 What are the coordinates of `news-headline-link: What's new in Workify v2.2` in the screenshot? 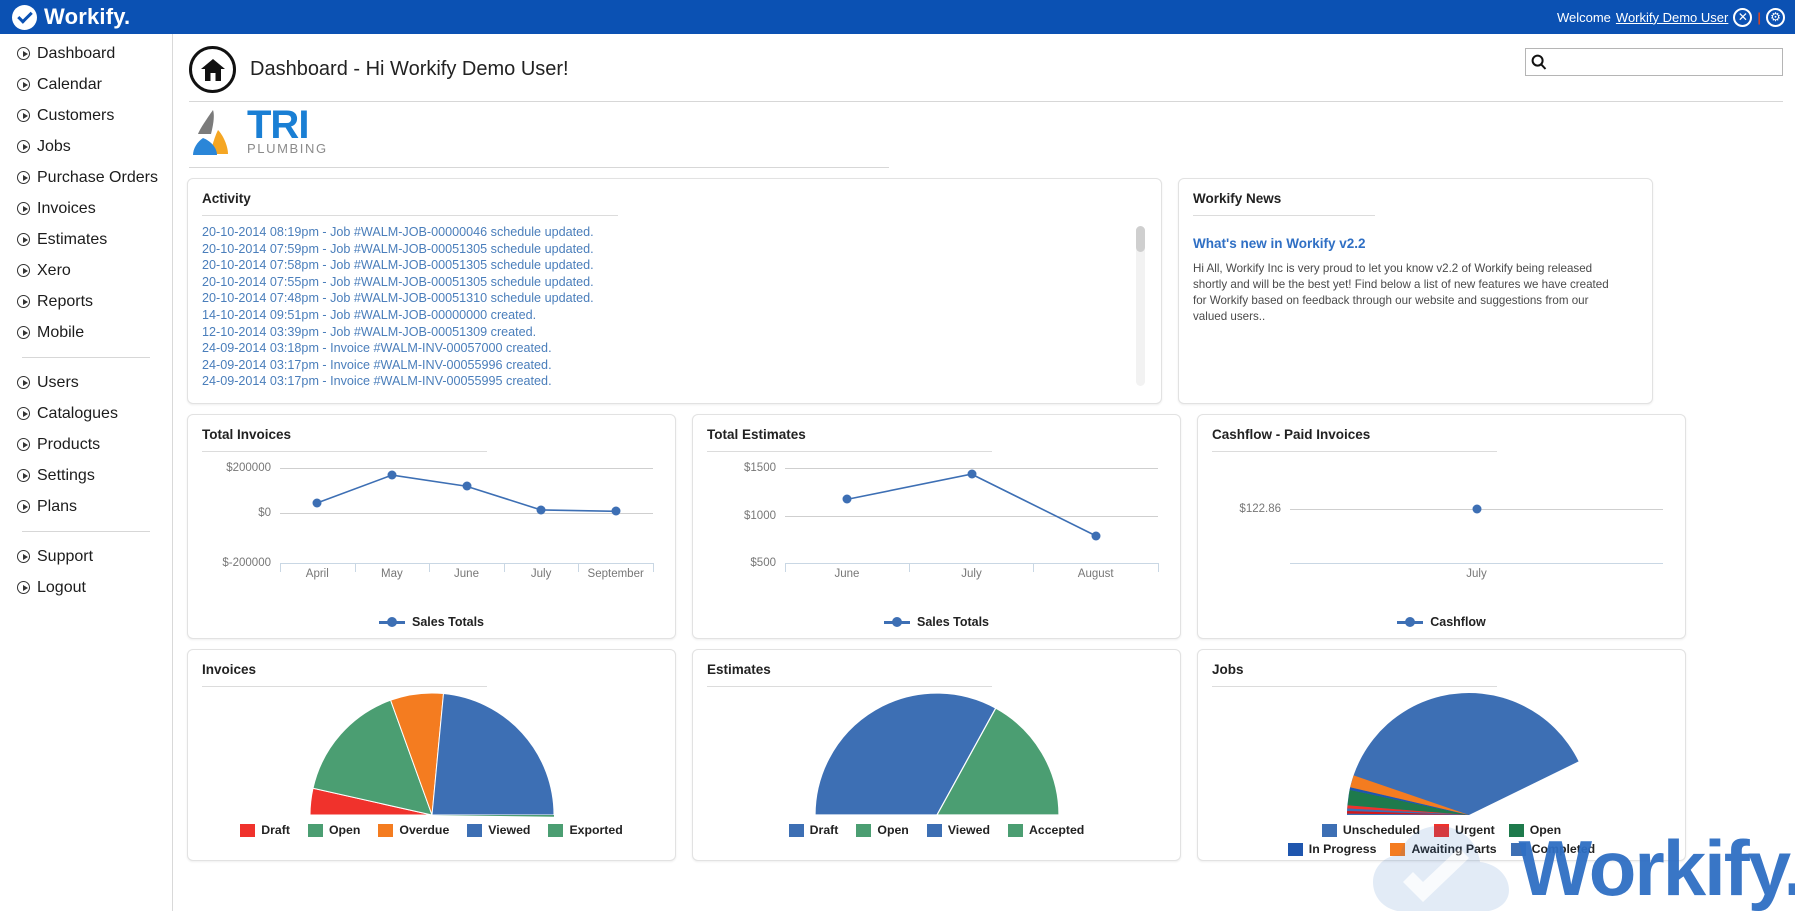 It's located at (1279, 243).